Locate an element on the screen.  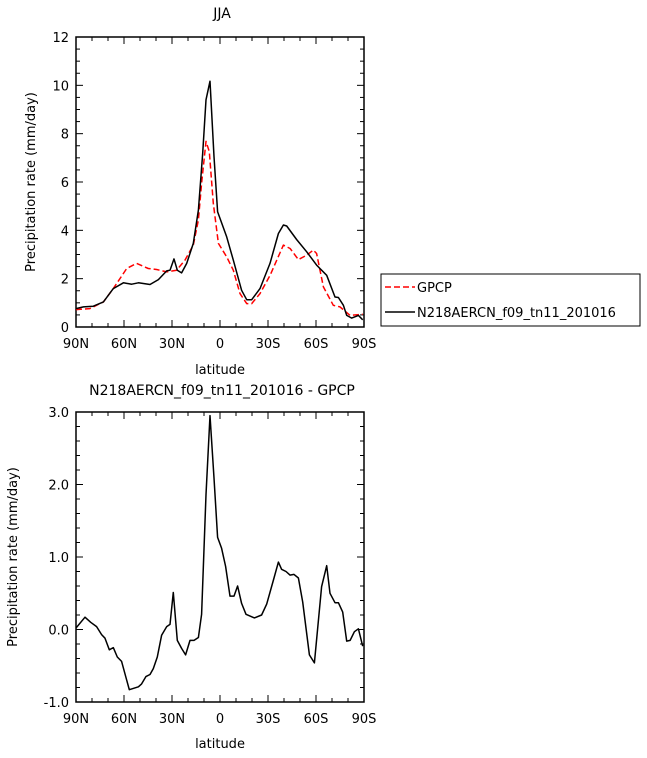
top-x-tick-label: 60N is located at coordinates (124, 344).